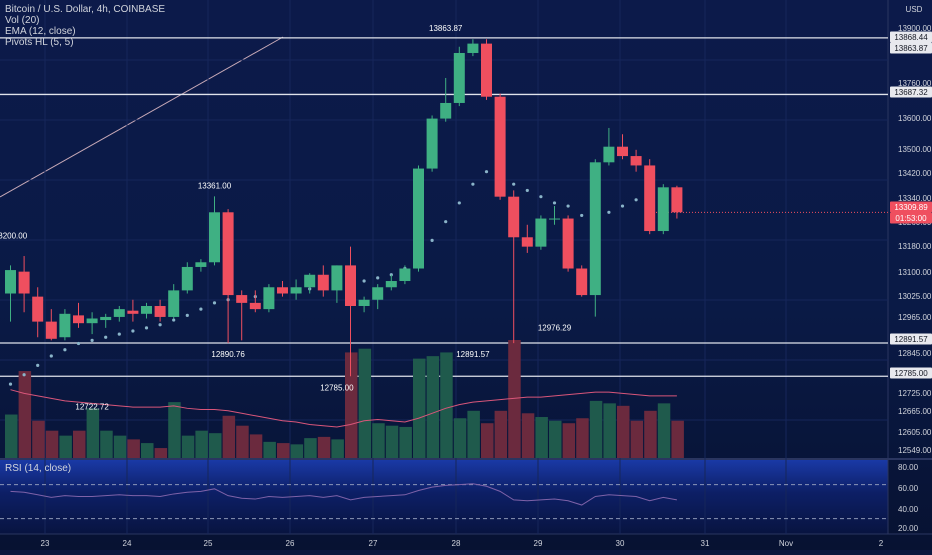  Describe the element at coordinates (915, 317) in the screenshot. I see `price-axis-label: 12965.00` at that location.